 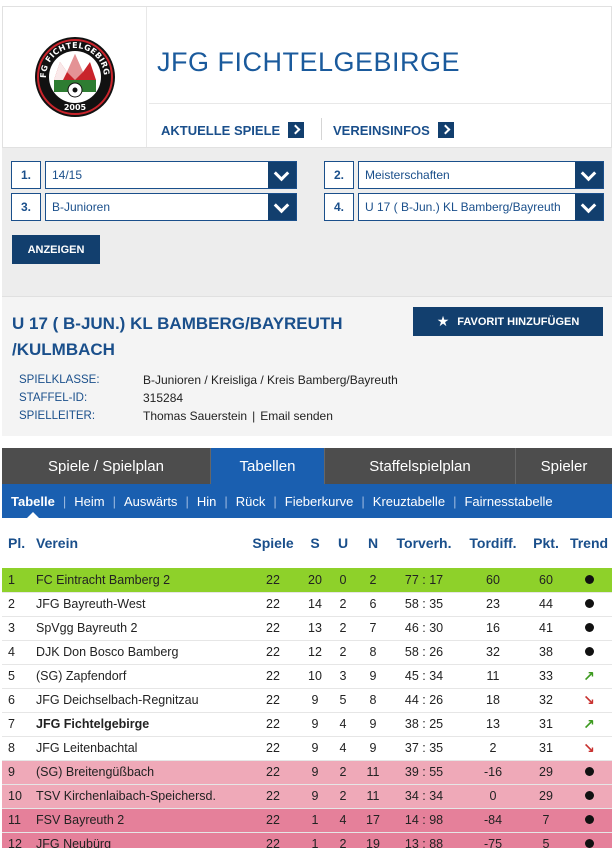 What do you see at coordinates (393, 130) in the screenshot?
I see `club-info-link: VEREINSINFOS` at bounding box center [393, 130].